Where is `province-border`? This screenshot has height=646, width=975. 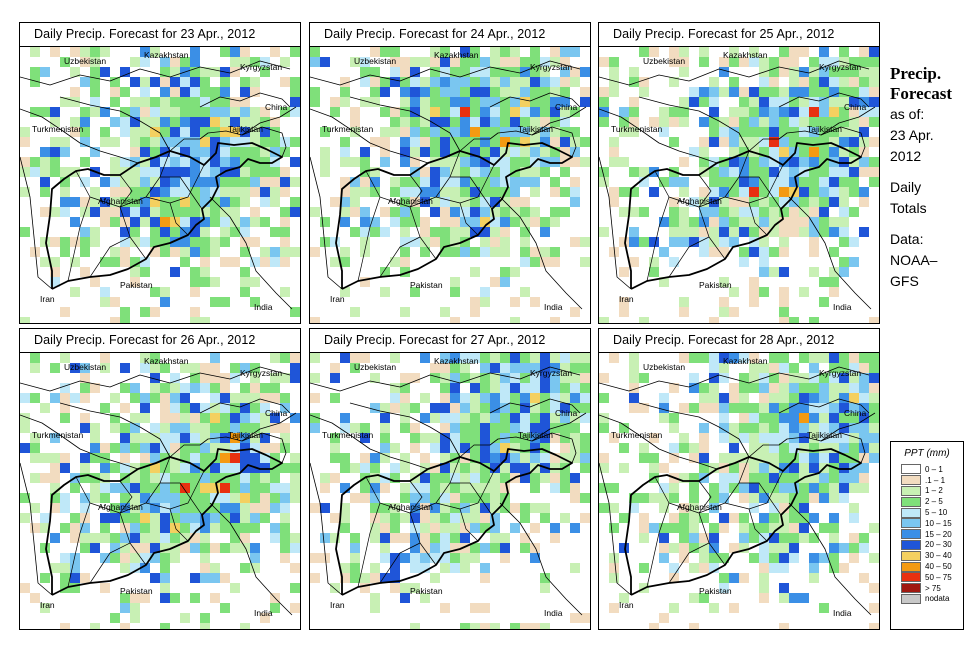 province-border is located at coordinates (79, 239).